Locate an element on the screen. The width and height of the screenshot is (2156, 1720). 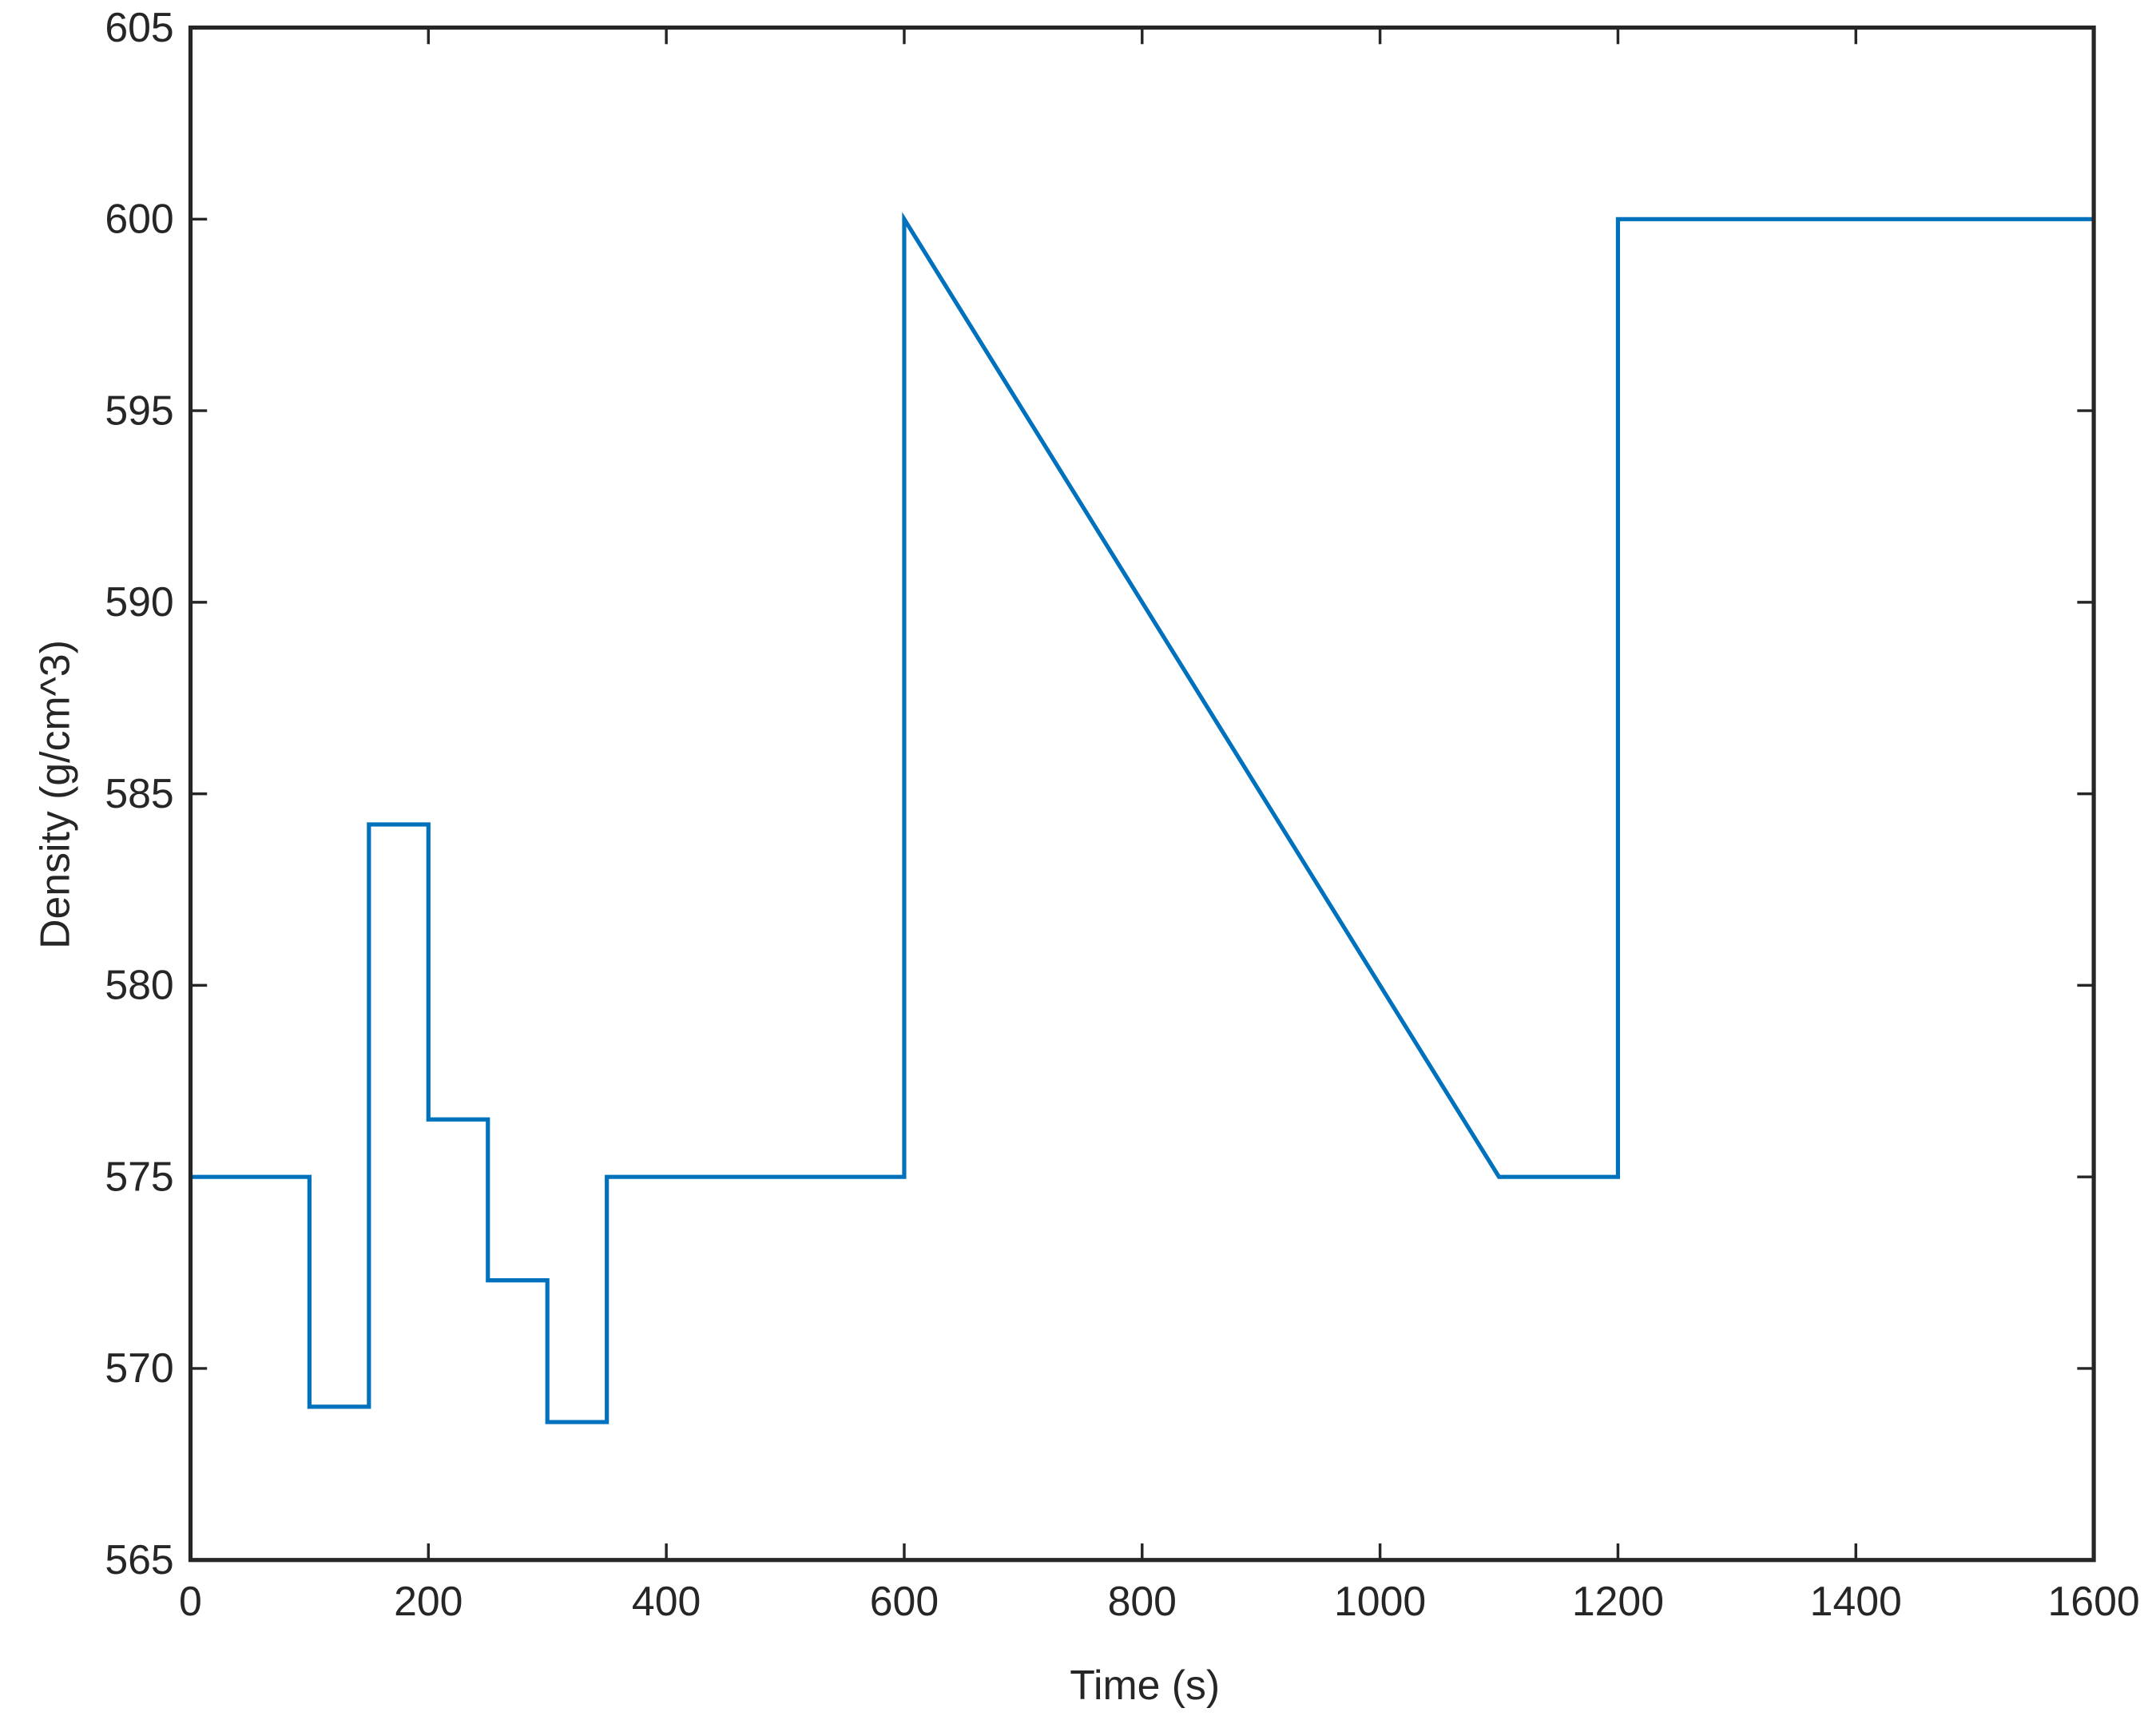
y-tick-label: 585 is located at coordinates (139, 793).